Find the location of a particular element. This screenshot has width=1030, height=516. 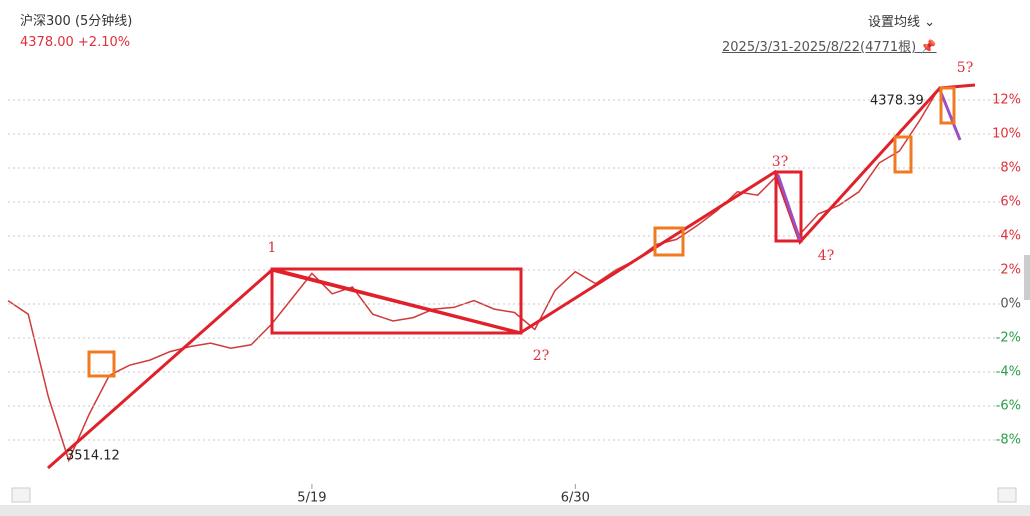

y-tick-label: 12% is located at coordinates (1006, 100).